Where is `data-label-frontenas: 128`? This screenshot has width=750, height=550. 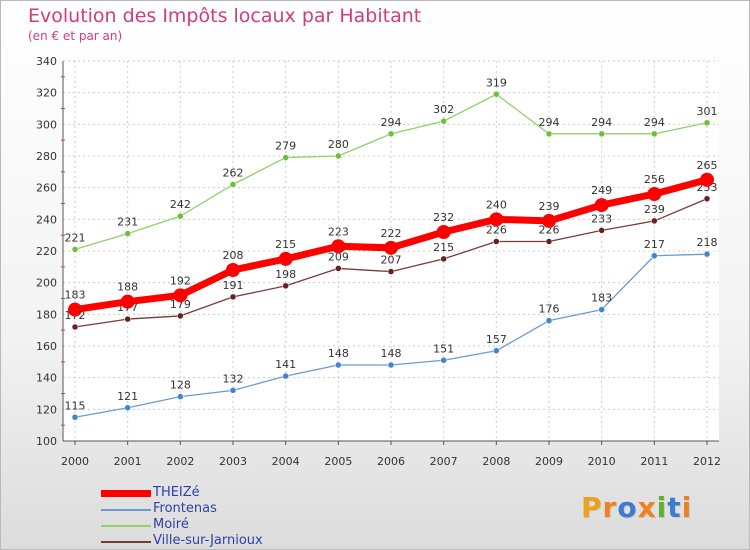 data-label-frontenas: 128 is located at coordinates (180, 385).